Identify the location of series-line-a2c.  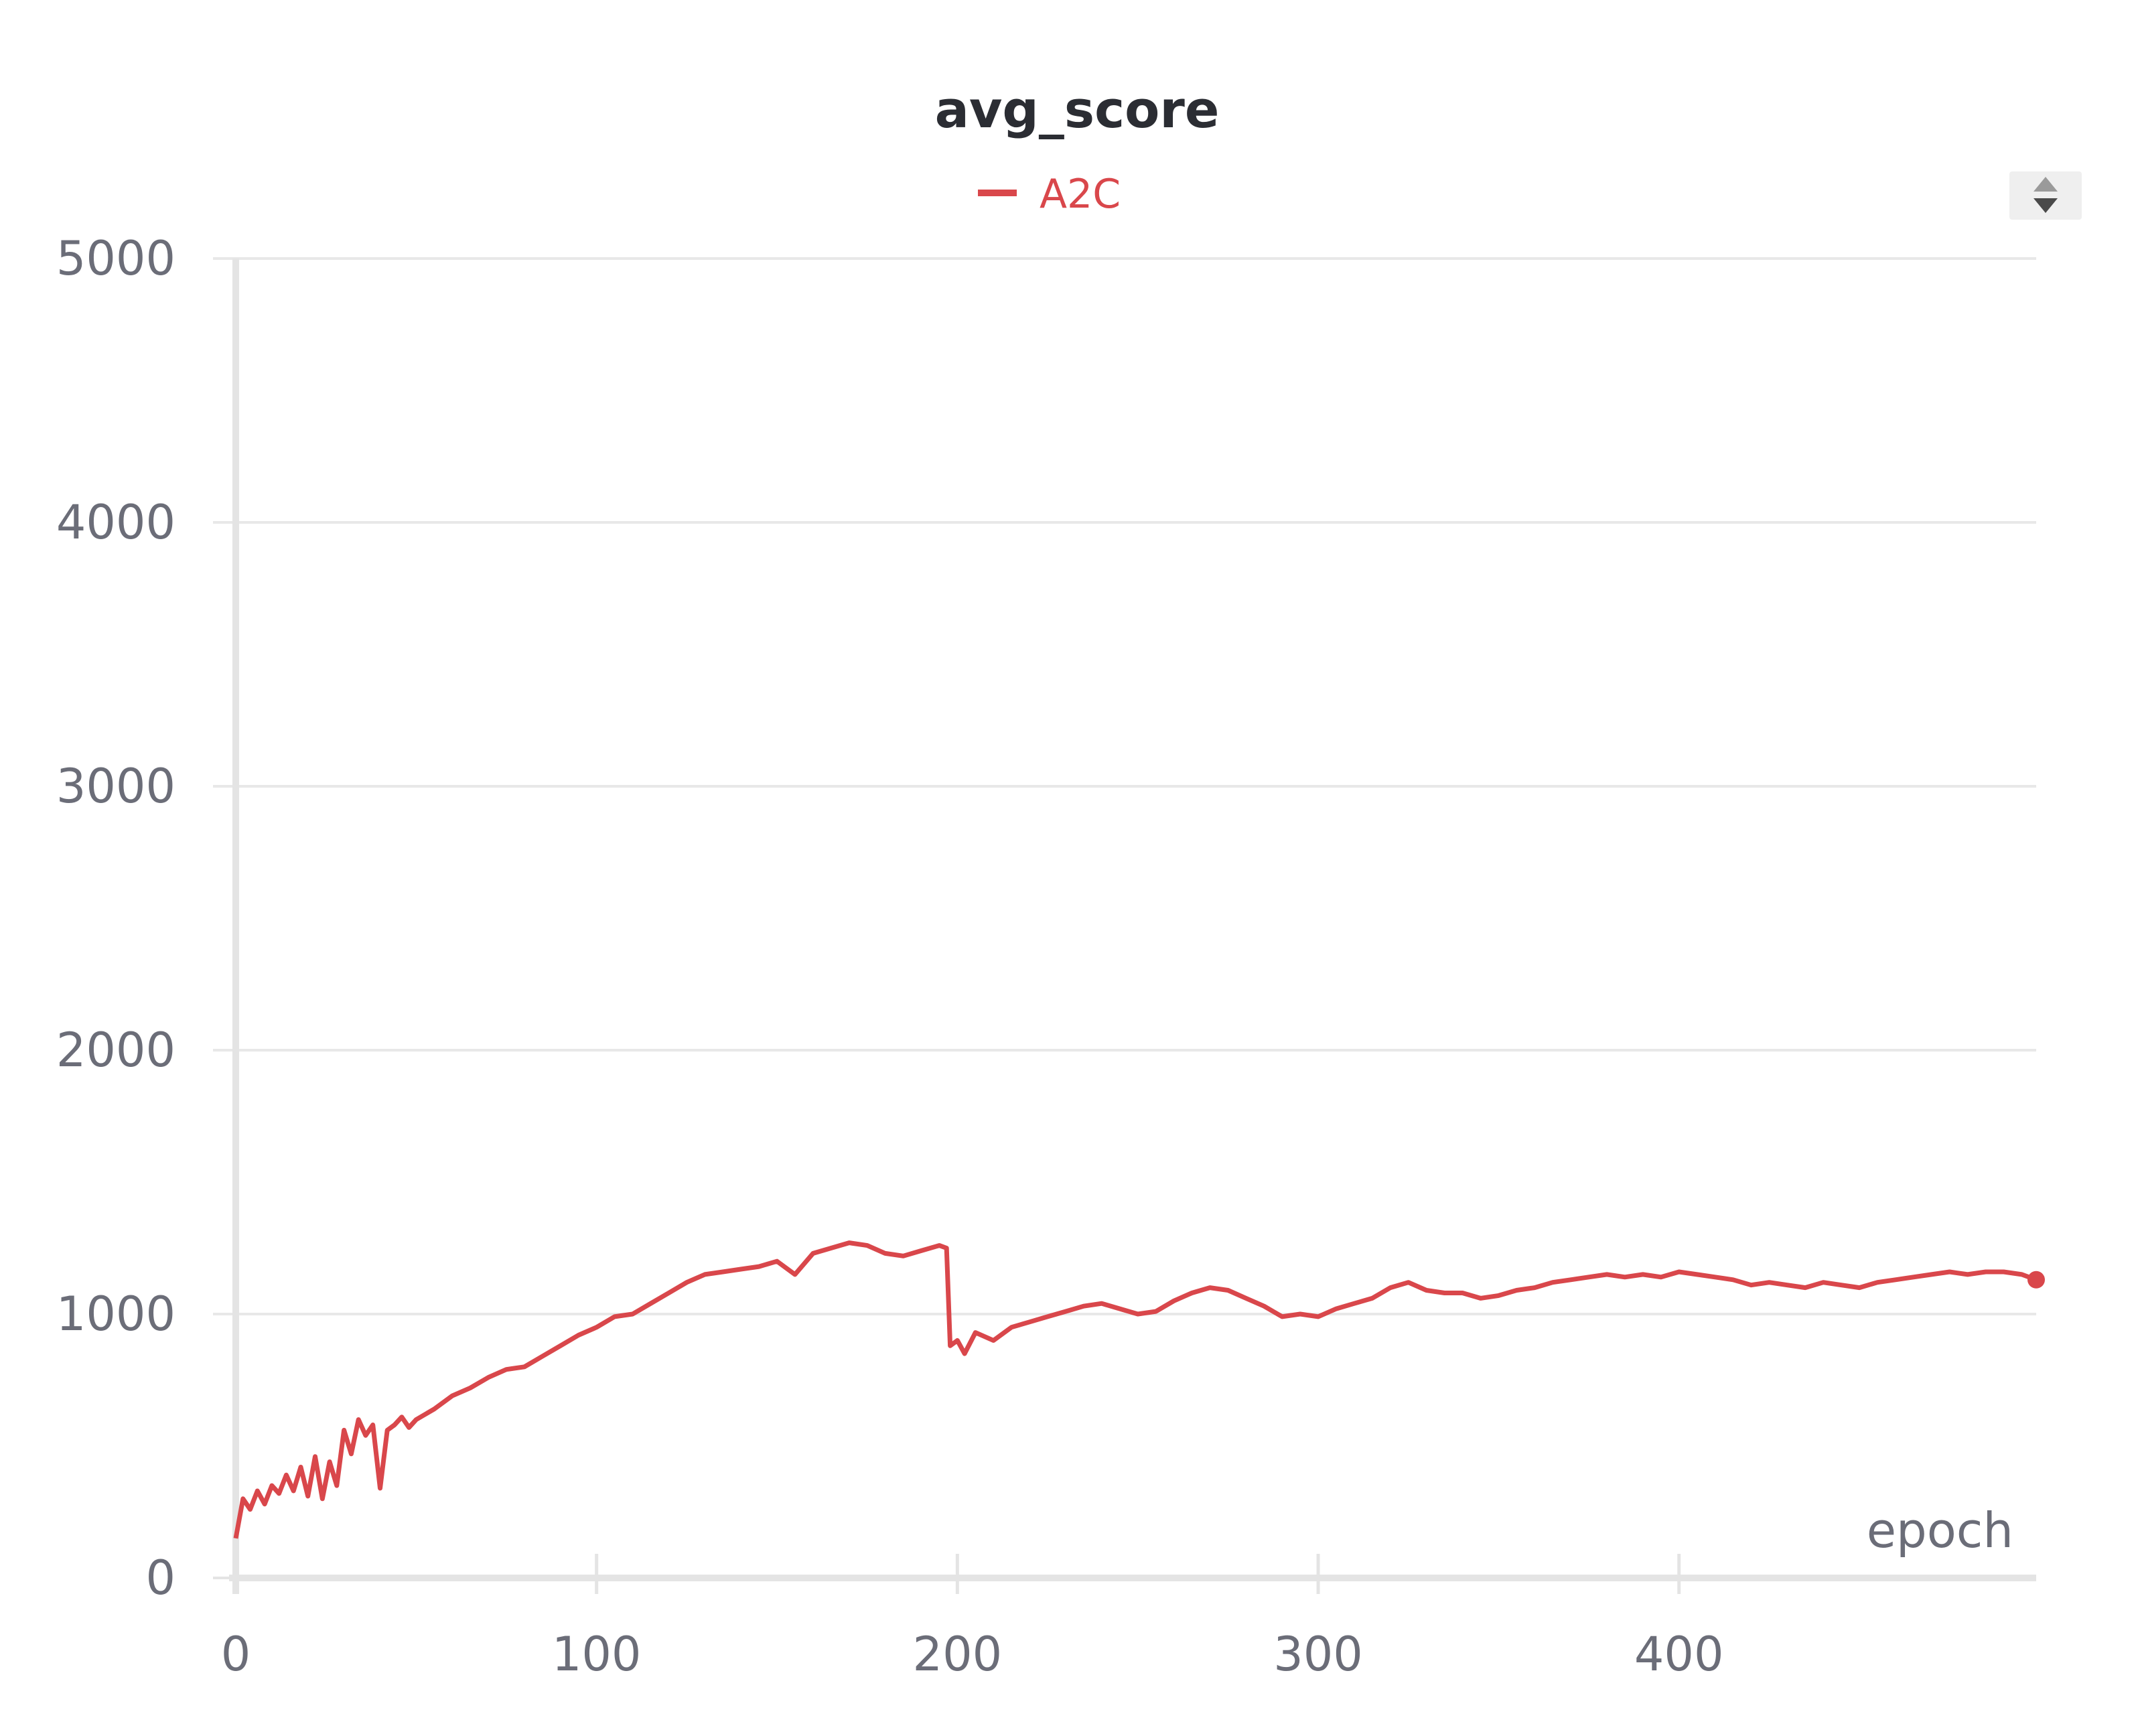
(1135, 1389).